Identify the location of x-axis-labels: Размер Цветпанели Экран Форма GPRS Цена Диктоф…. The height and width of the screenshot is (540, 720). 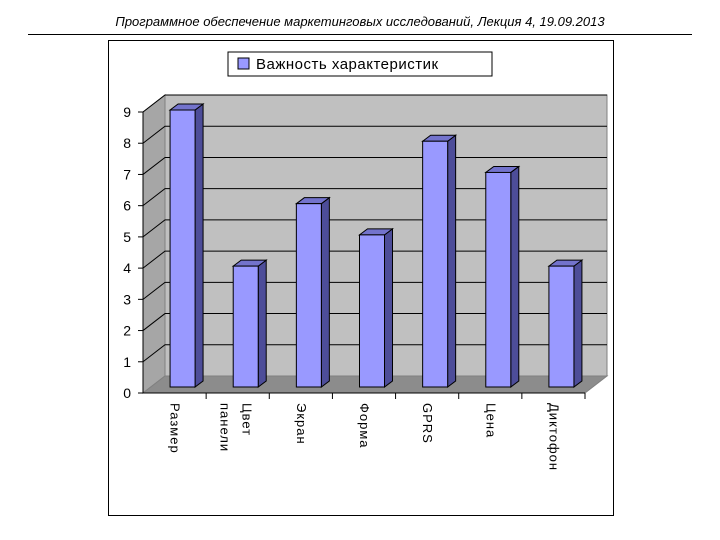
(377, 432).